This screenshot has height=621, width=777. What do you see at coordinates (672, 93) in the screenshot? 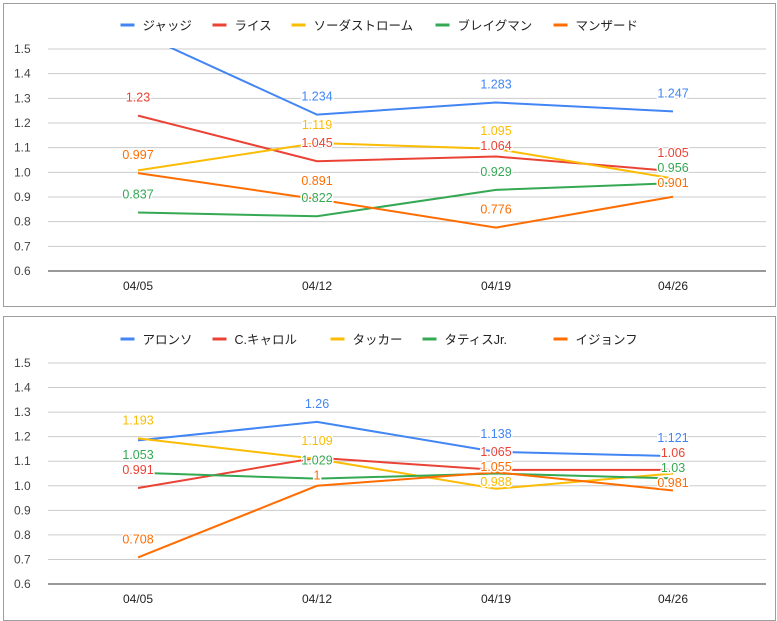
I see `data-label: 1.247` at bounding box center [672, 93].